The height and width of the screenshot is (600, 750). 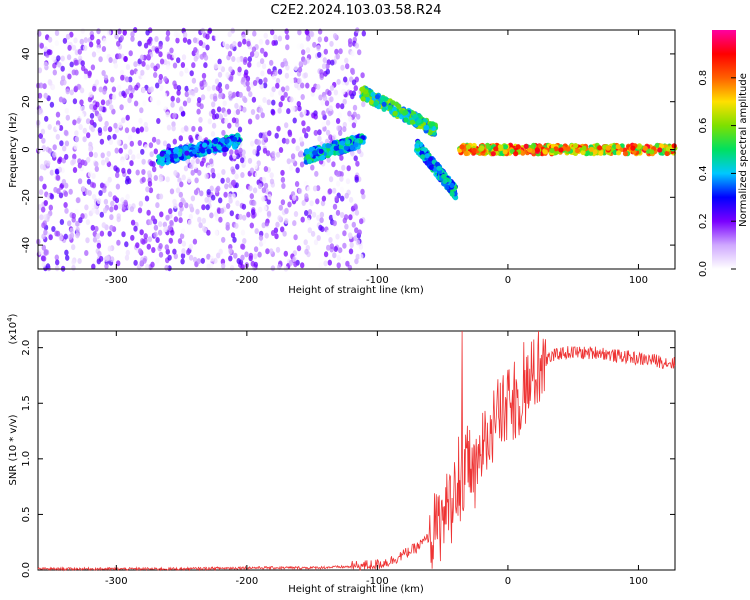 I want to click on y-tick-label: -40, so click(x=26, y=245).